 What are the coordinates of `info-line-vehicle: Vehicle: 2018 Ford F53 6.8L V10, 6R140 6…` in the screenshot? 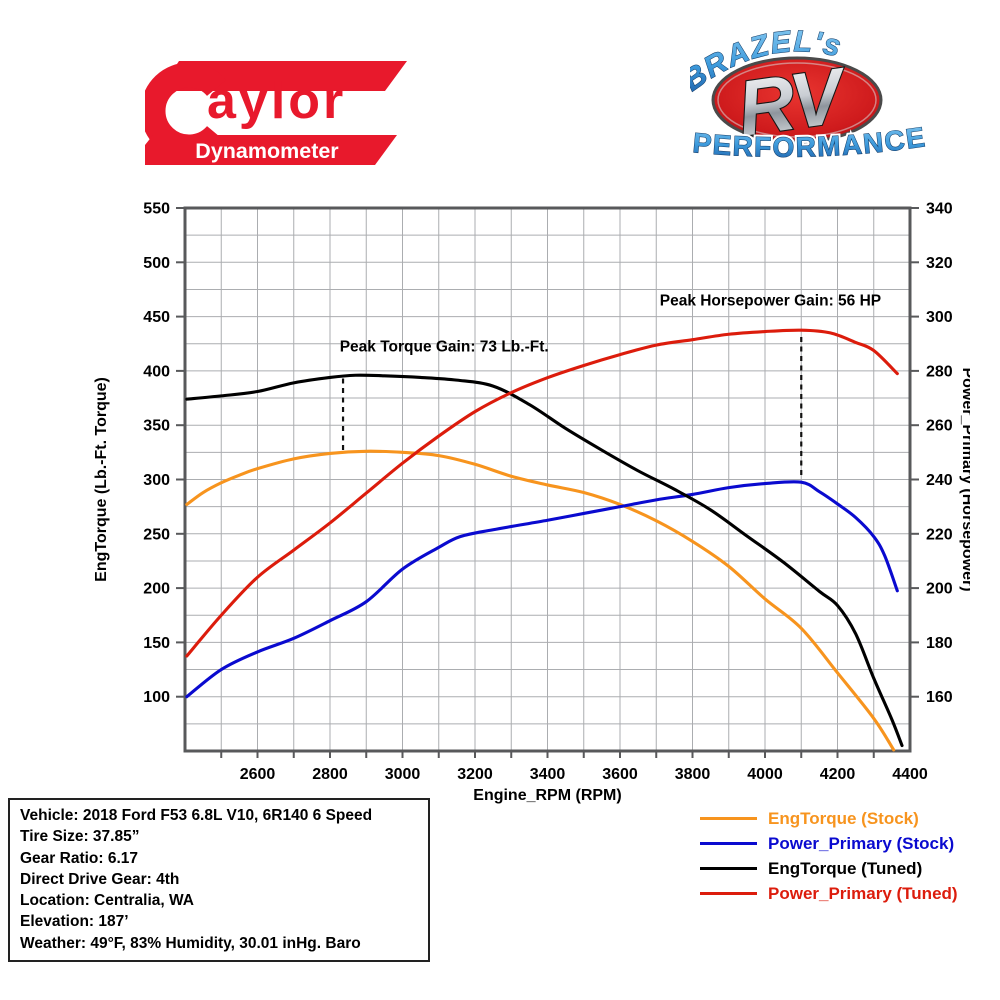 It's located at (196, 815).